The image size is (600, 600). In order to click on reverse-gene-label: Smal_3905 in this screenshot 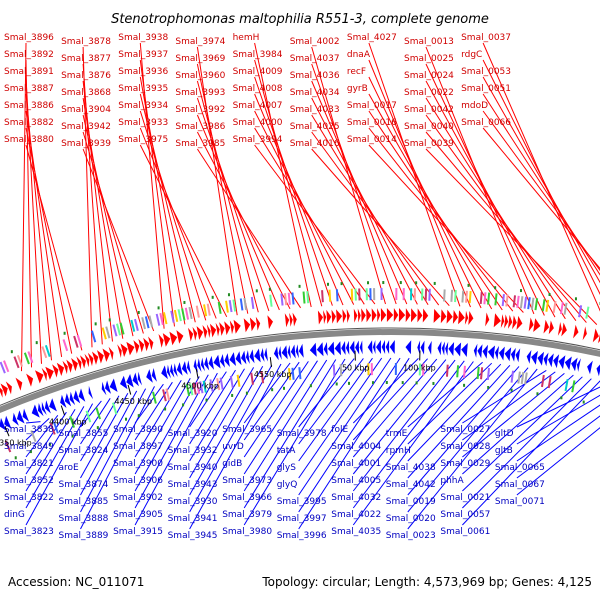, I will do `click(138, 515)`.